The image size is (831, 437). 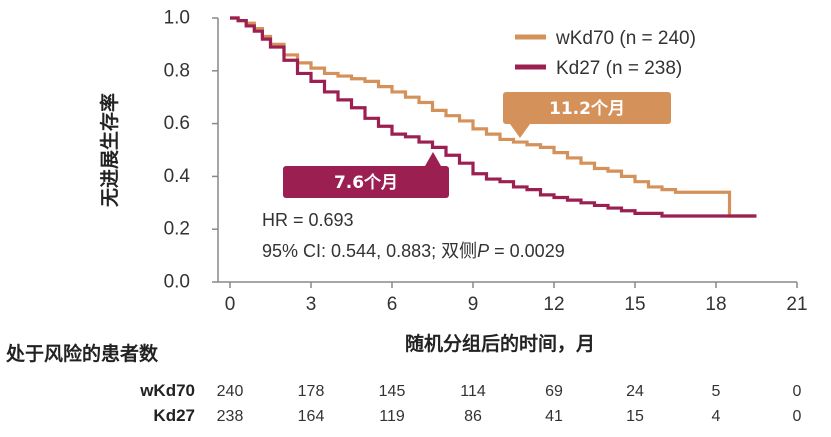 I want to click on ci-p-text: 95% CI: 0.544, 0.883; 双侧P = 0.0029, so click(x=413, y=251).